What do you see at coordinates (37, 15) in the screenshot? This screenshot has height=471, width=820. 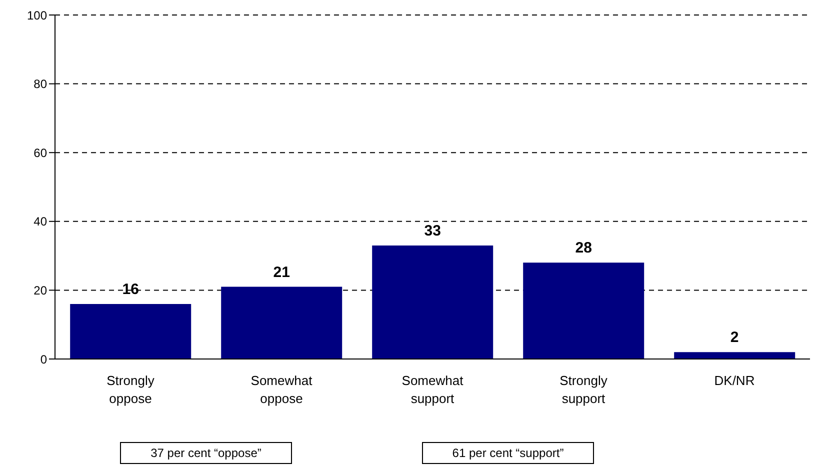 I see `y-tick-label: 100` at bounding box center [37, 15].